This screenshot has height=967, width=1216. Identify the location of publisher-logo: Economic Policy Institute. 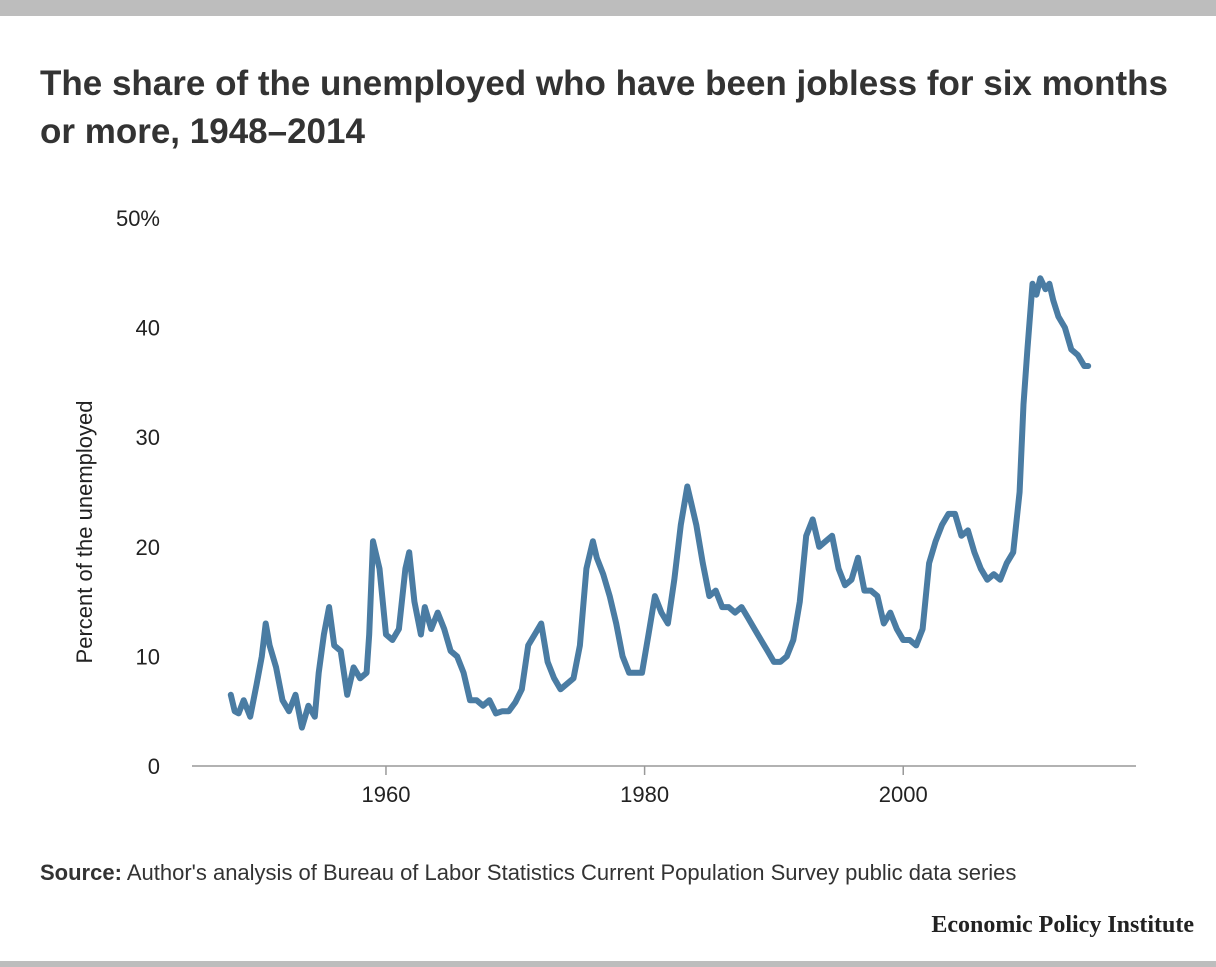
(1062, 925).